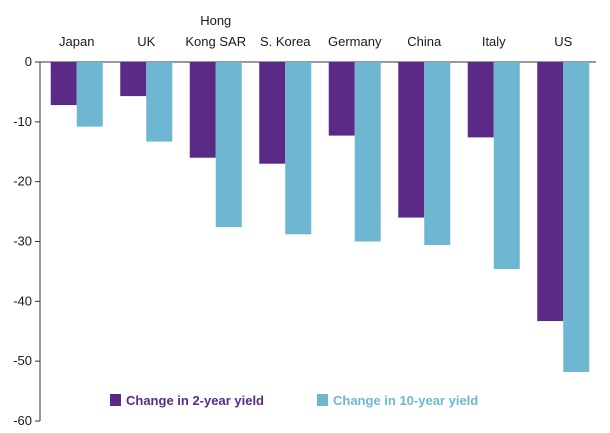 The height and width of the screenshot is (433, 610). I want to click on category-label: China, so click(424, 41).